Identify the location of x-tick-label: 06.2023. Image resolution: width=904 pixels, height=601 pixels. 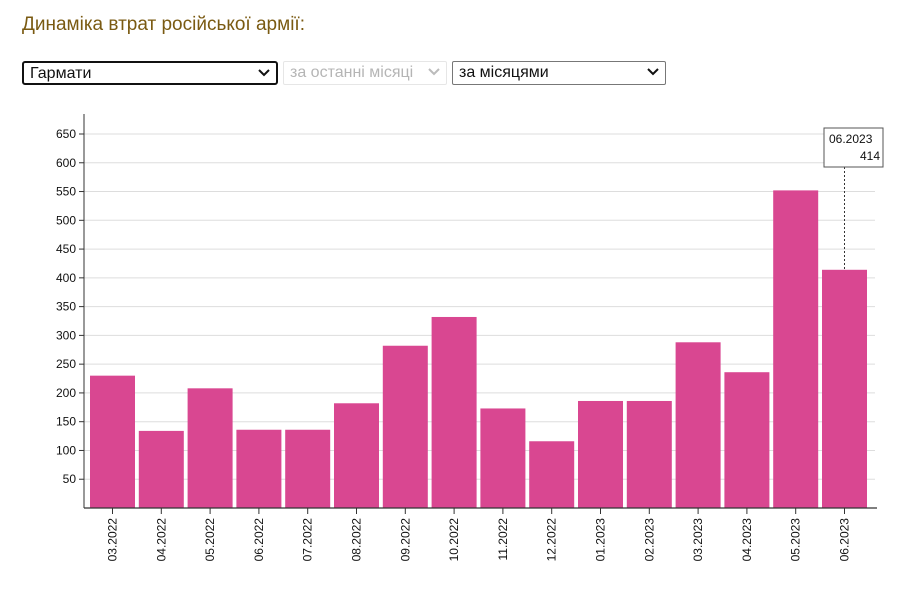
(845, 540).